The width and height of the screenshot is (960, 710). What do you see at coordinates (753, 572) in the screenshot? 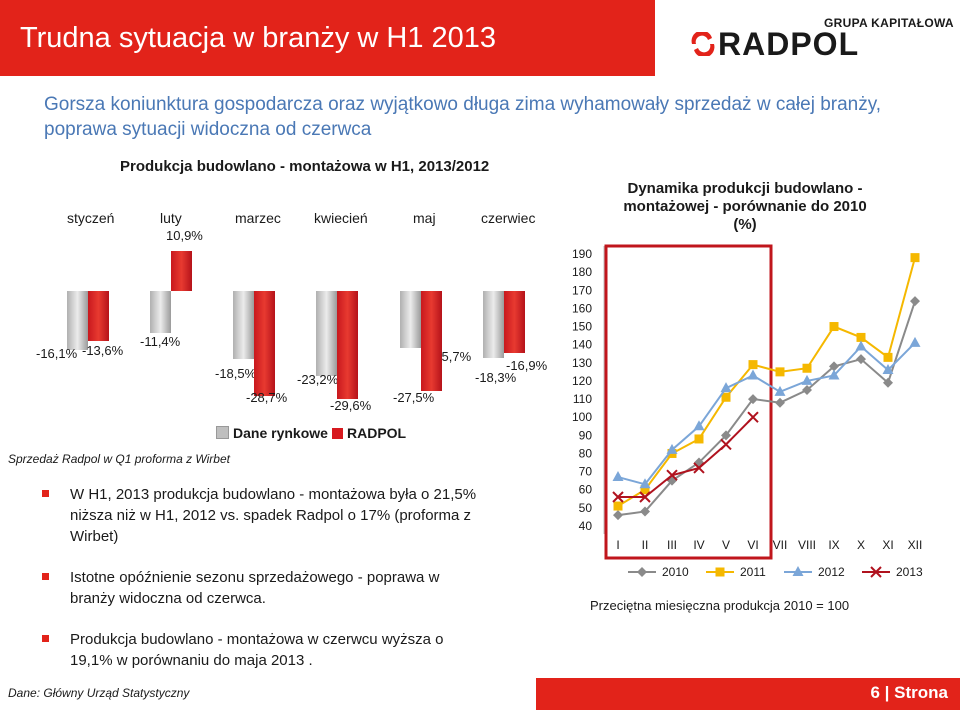
I see `legend-label: 2011` at bounding box center [753, 572].